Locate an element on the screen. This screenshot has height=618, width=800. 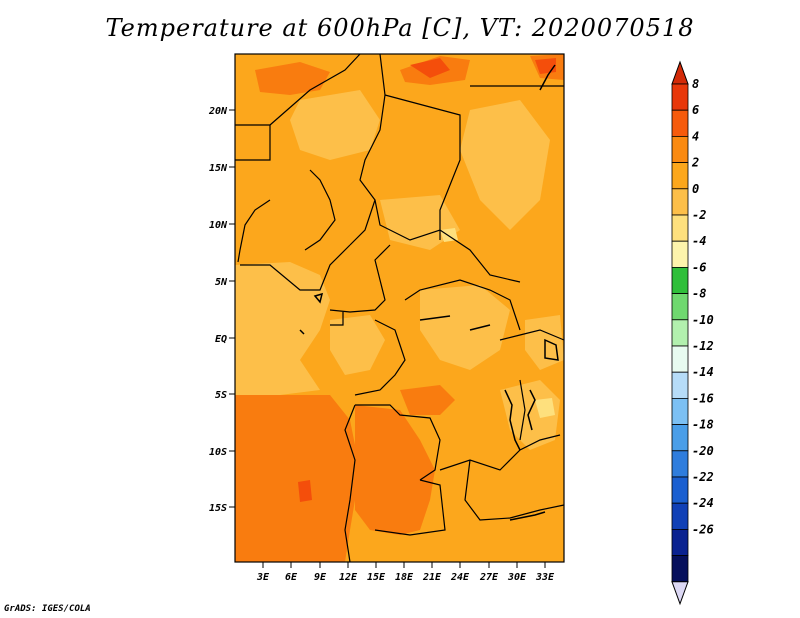
grads-credit: GrADS: IGES/COLA is located at coordinates (47, 609).